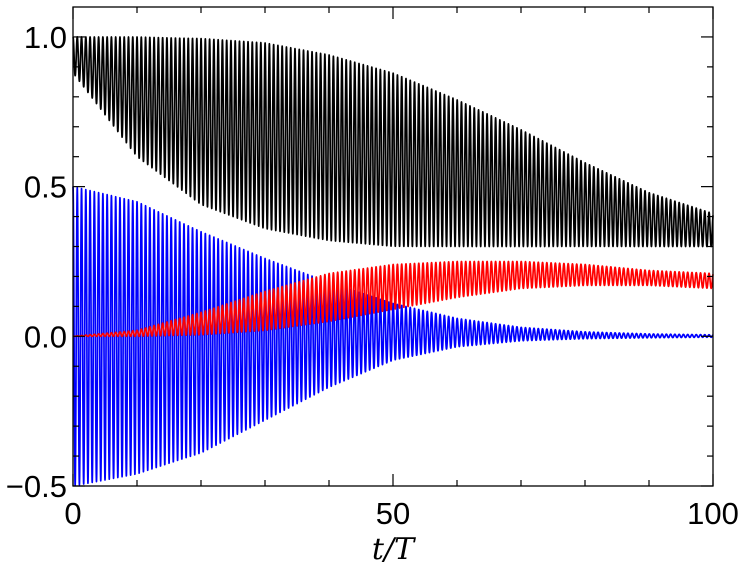  What do you see at coordinates (72, 513) in the screenshot?
I see `x-tick-label: 0` at bounding box center [72, 513].